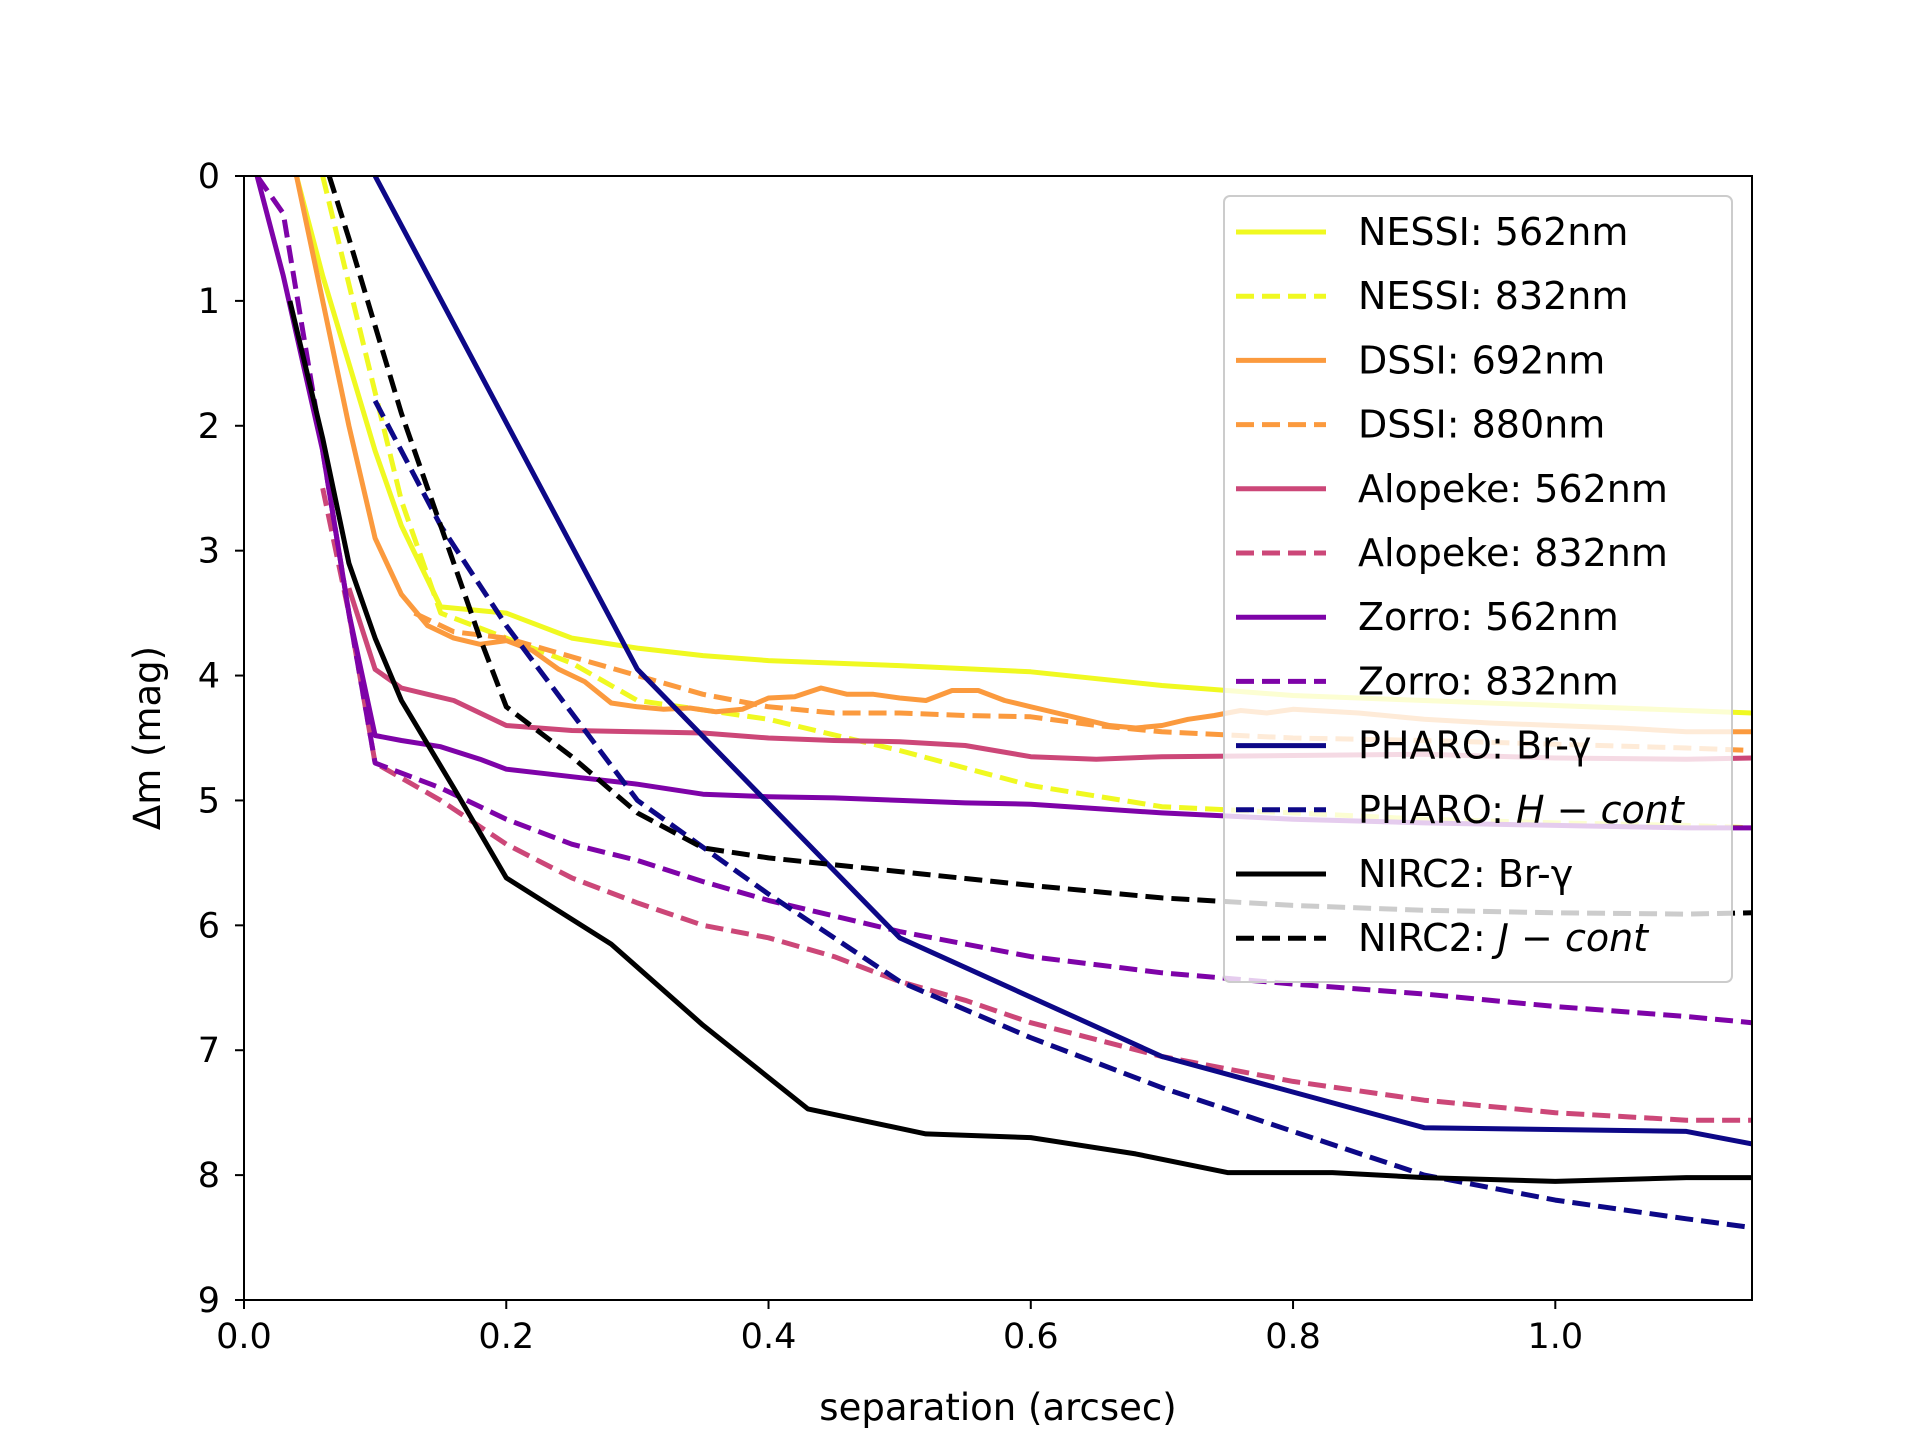 The height and width of the screenshot is (1440, 1920). What do you see at coordinates (1601, 810) in the screenshot?
I see `legend-label-italic: H − cont` at bounding box center [1601, 810].